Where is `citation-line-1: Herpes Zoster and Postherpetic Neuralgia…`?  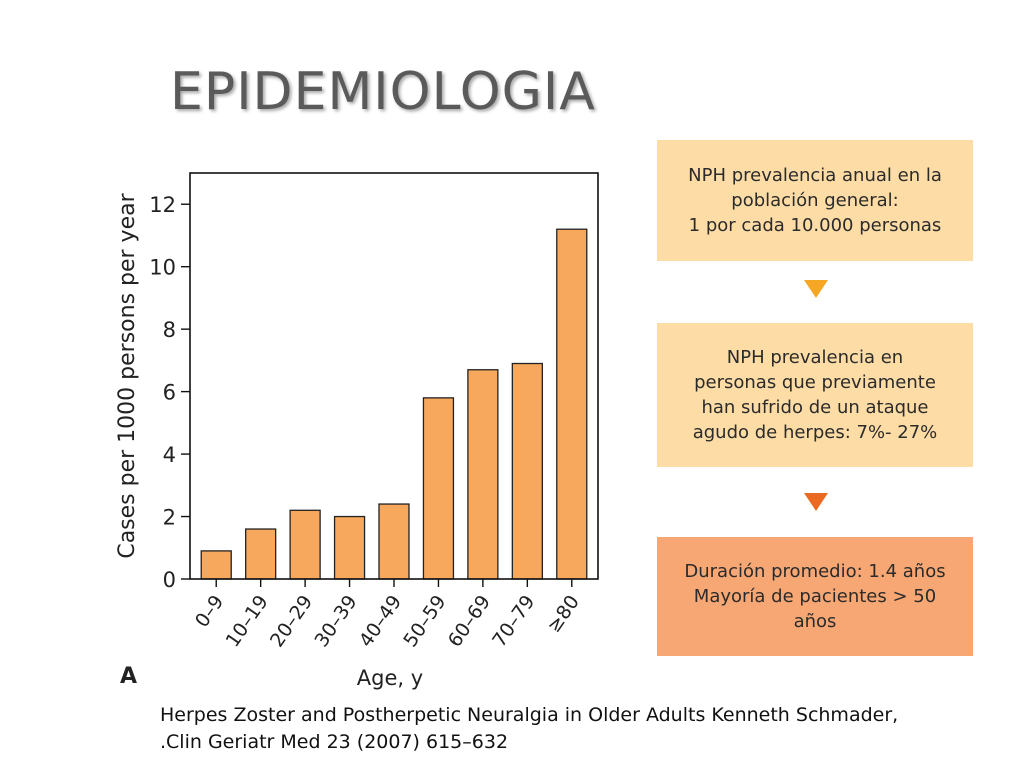 citation-line-1: Herpes Zoster and Postherpetic Neuralgia… is located at coordinates (529, 715).